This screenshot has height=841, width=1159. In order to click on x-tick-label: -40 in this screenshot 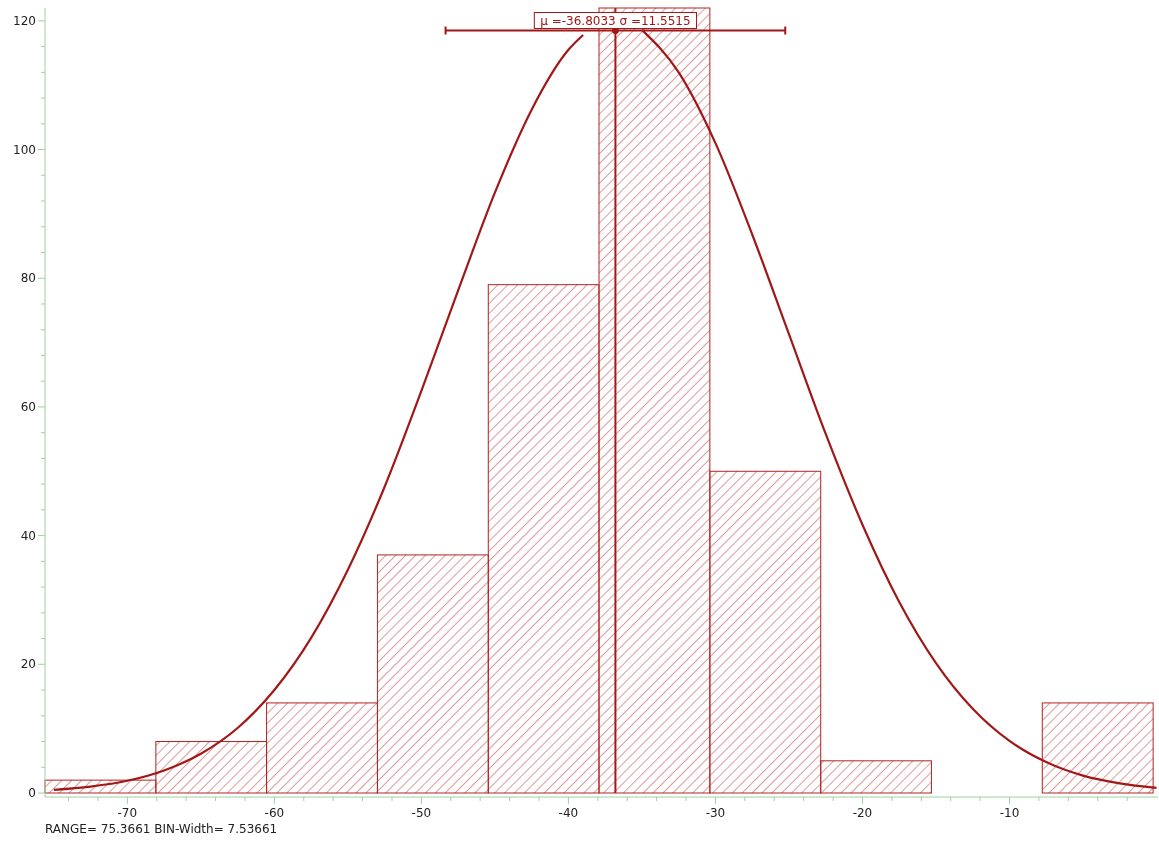, I will do `click(568, 813)`.